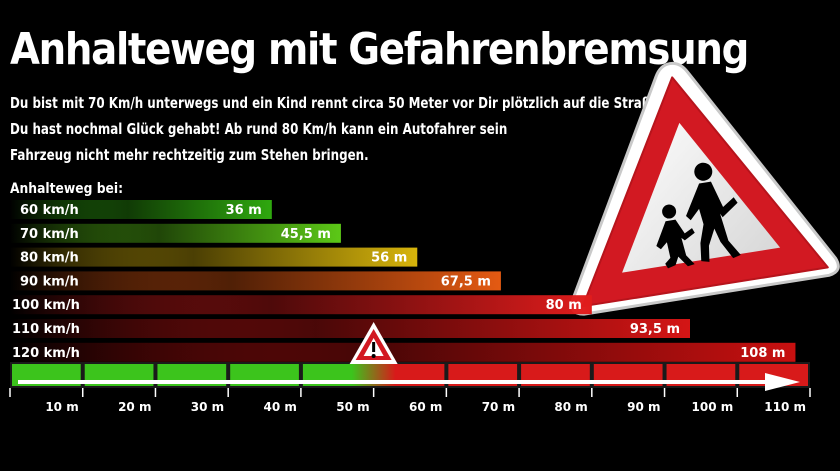 This screenshot has width=840, height=471. What do you see at coordinates (570, 407) in the screenshot?
I see `x-tick-label-7: 80 m` at bounding box center [570, 407].